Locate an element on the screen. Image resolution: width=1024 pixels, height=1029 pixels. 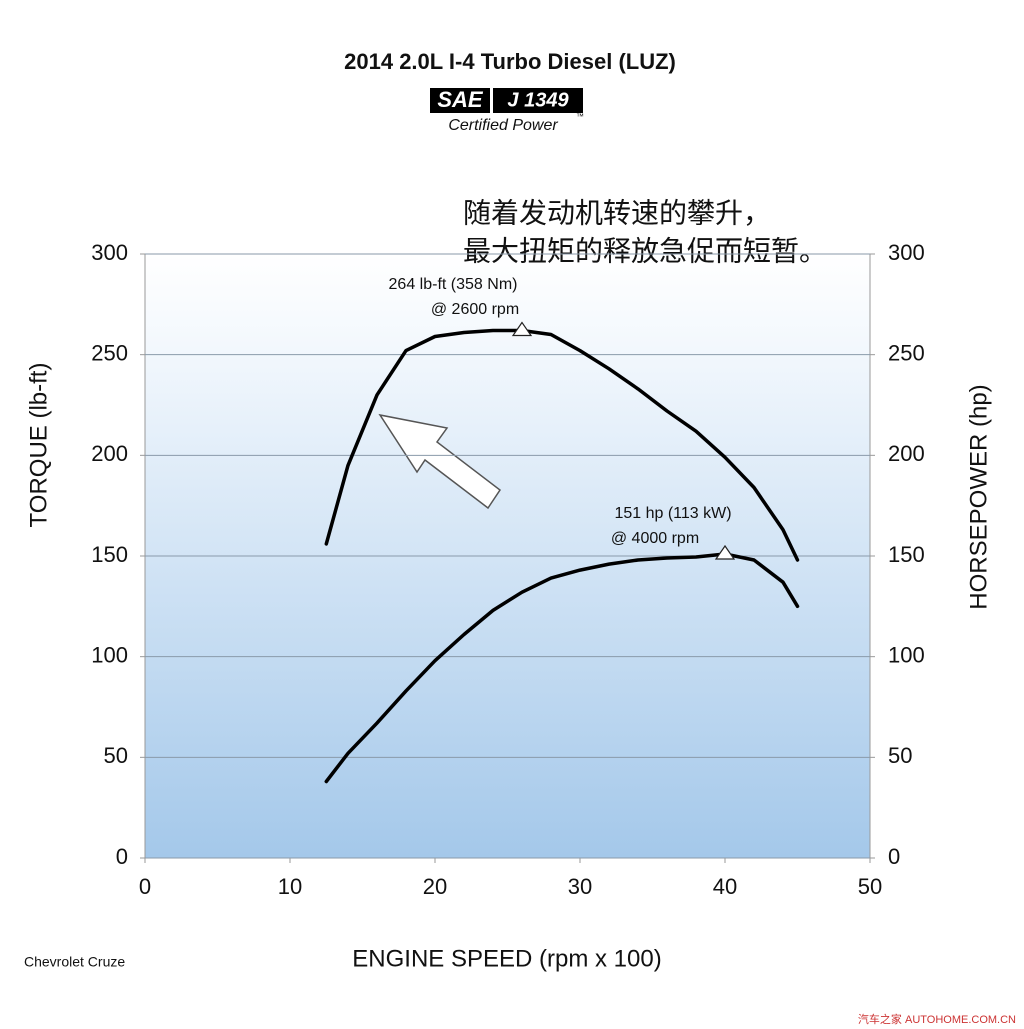
logo-sae: SAE is located at coordinates (460, 99).